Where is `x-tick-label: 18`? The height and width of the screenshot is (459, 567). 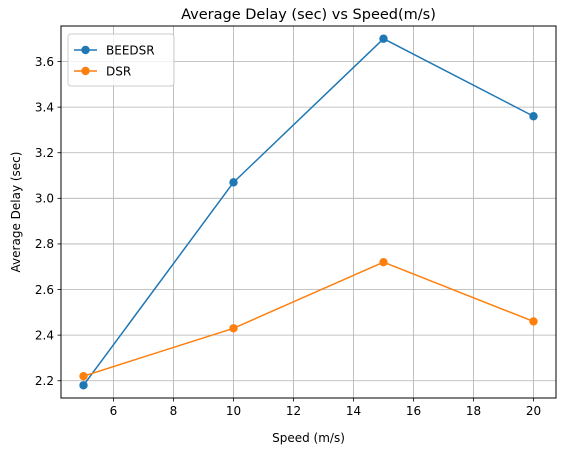
x-tick-label: 18 is located at coordinates (473, 411).